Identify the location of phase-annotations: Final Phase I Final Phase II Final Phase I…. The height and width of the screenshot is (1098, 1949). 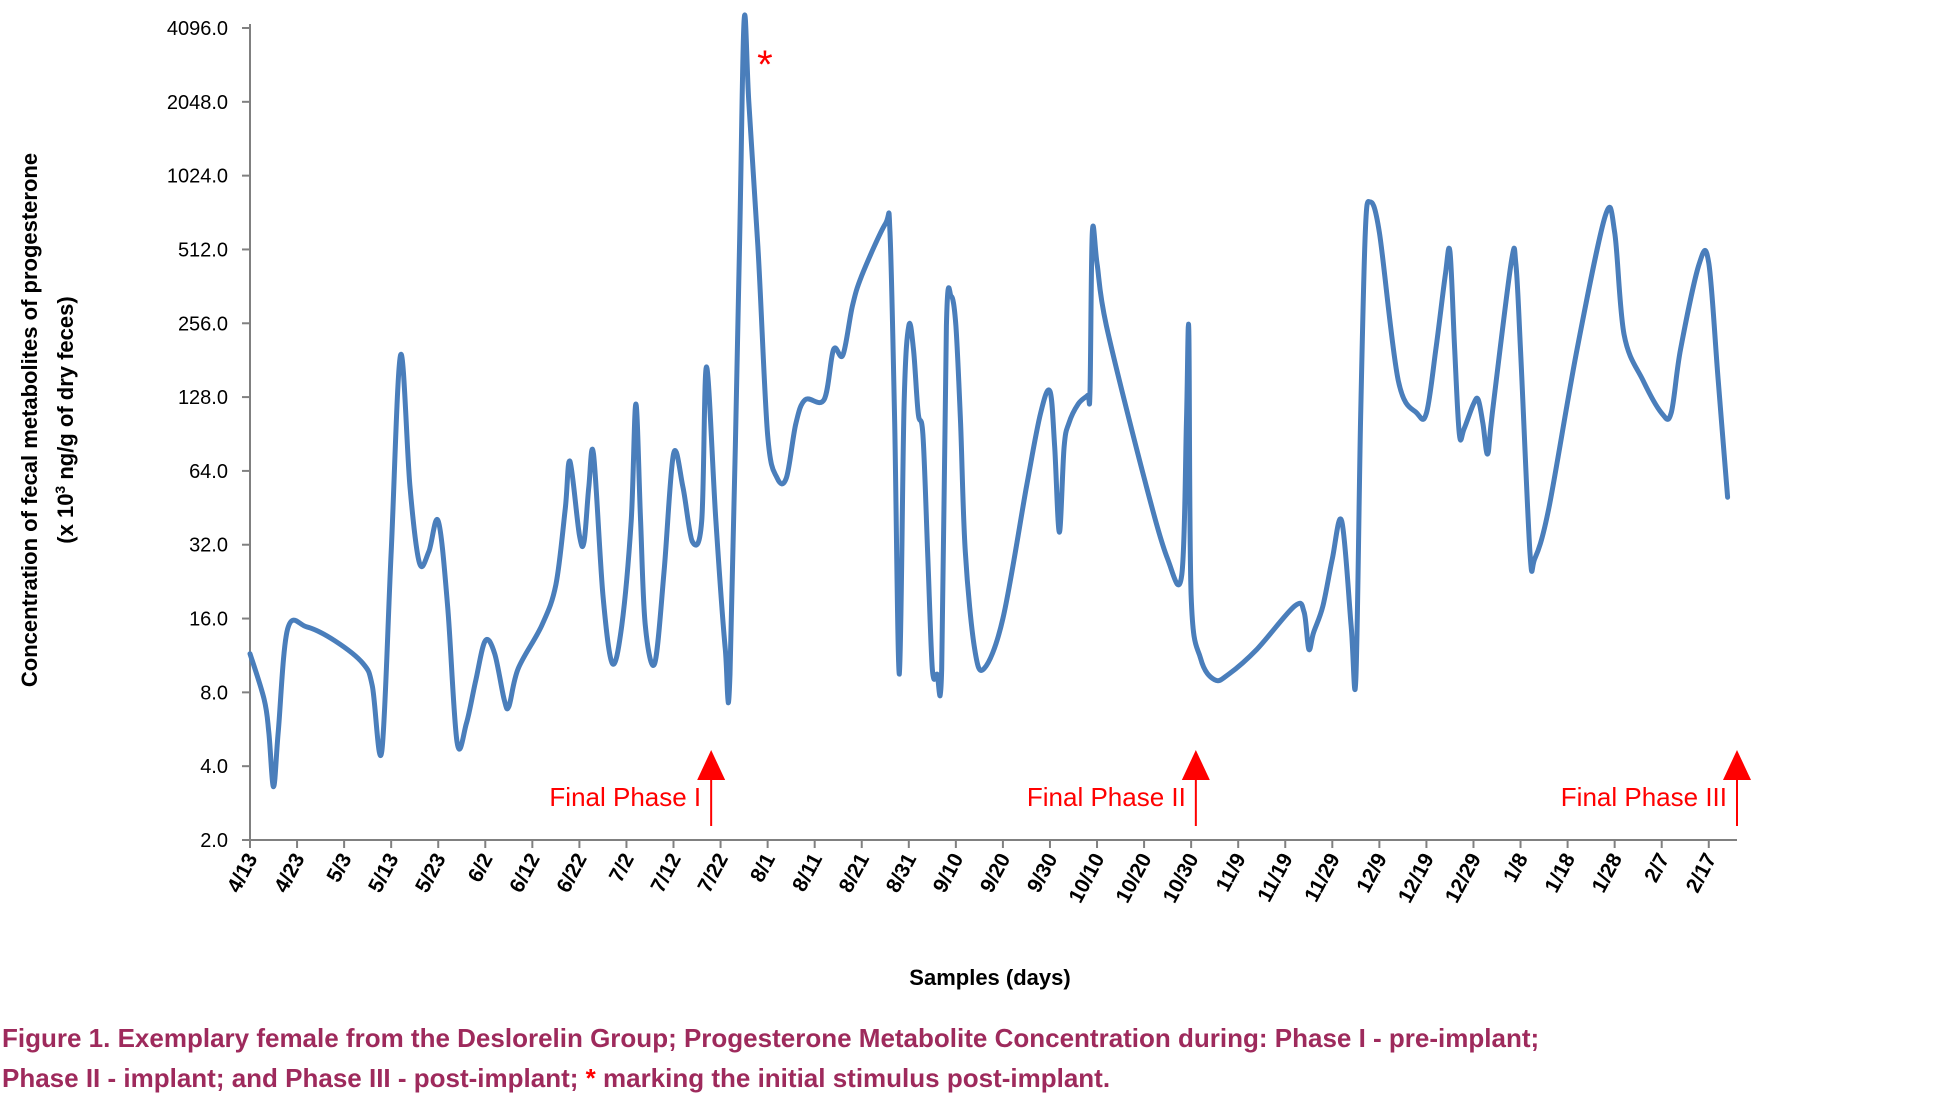
(1150, 788).